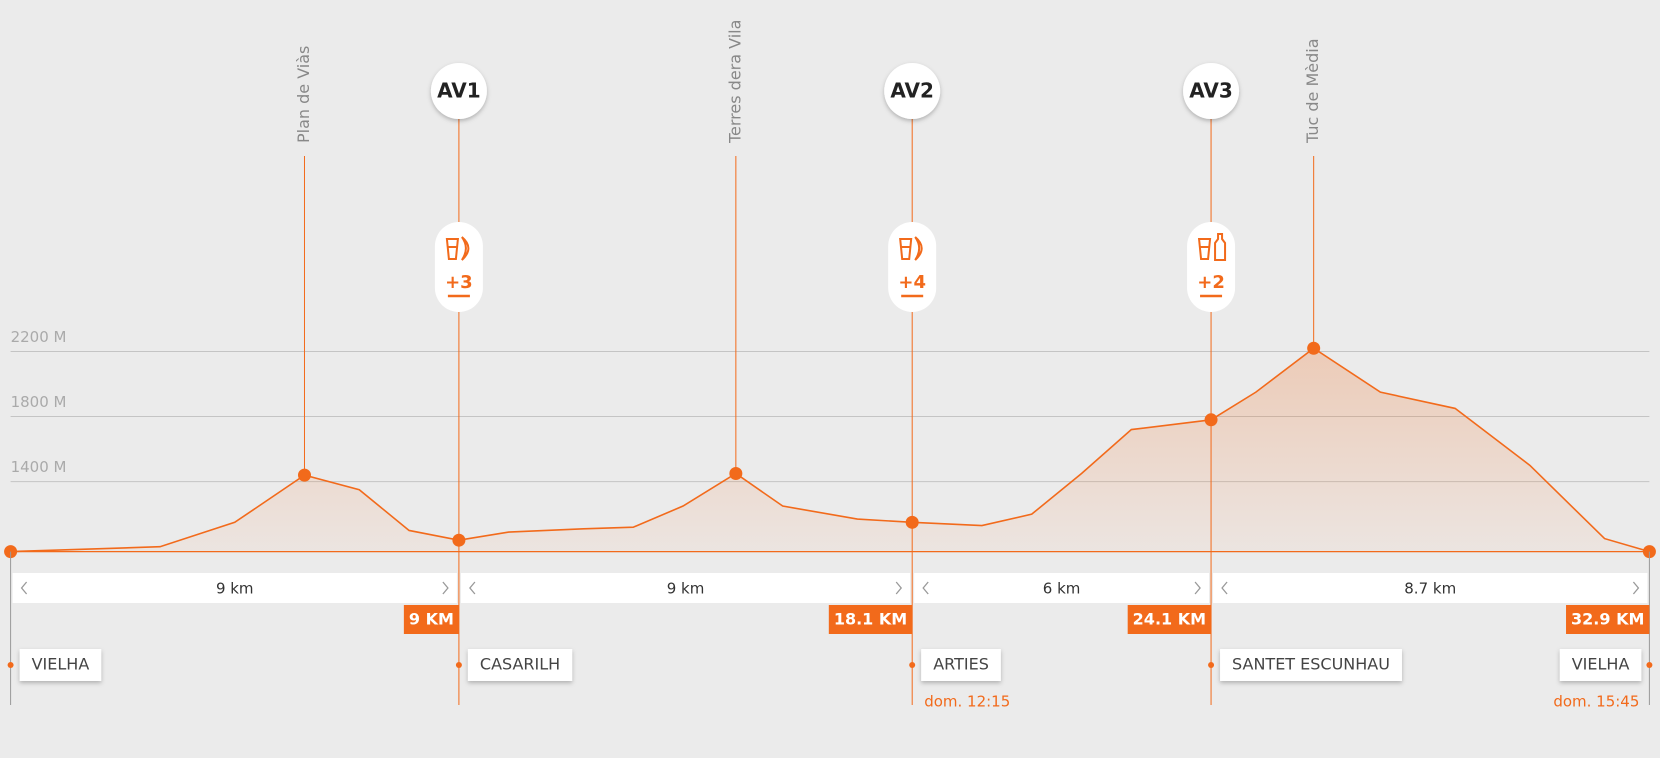 This screenshot has width=1660, height=758. Describe the element at coordinates (39, 467) in the screenshot. I see `y-tick-label: 1400 M` at that location.